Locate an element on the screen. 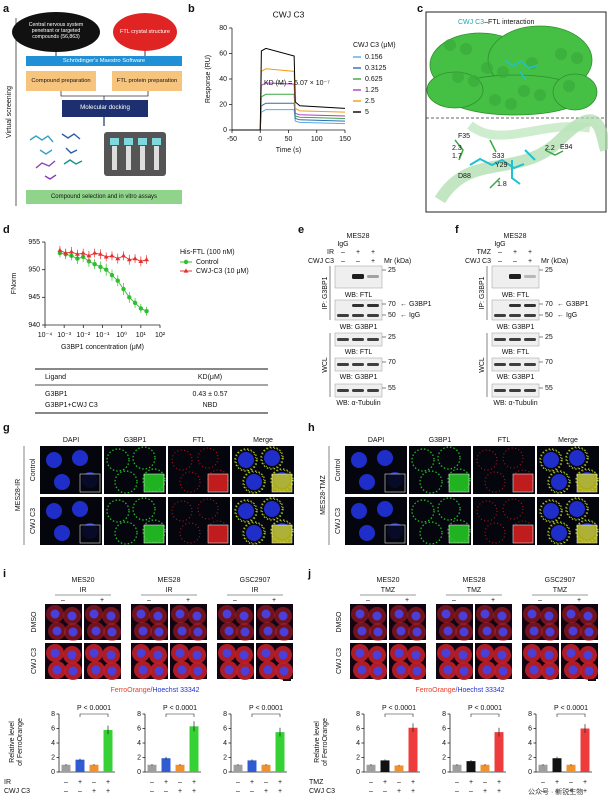 The width and height of the screenshot is (608, 812). legend-marker is located at coordinates (186, 262).